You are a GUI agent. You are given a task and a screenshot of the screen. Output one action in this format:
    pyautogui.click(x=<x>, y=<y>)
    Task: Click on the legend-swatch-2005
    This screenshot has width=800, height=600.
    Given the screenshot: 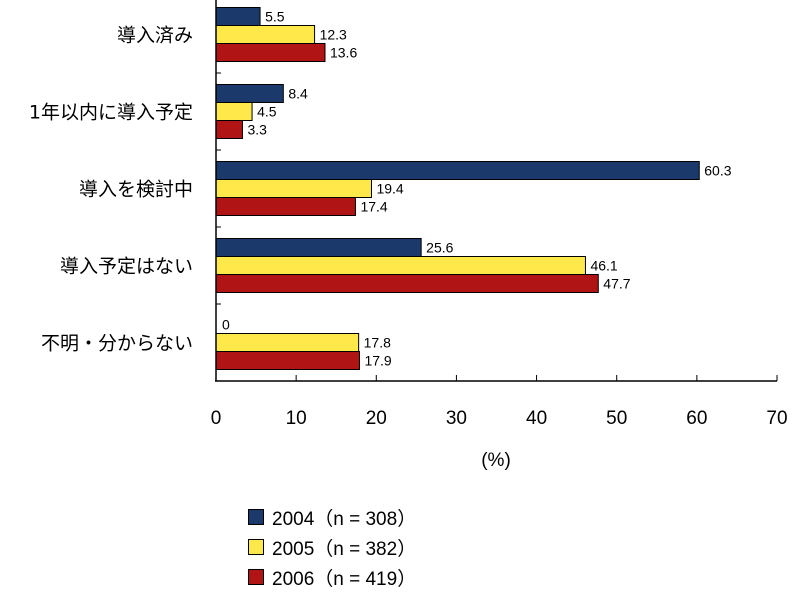 What is the action you would take?
    pyautogui.click(x=256, y=547)
    